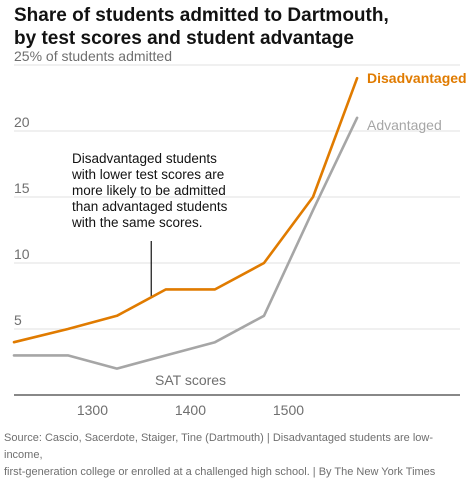 This screenshot has height=481, width=474. Describe the element at coordinates (144, 158) in the screenshot. I see `annotation-line-1: Disadvantaged students` at that location.